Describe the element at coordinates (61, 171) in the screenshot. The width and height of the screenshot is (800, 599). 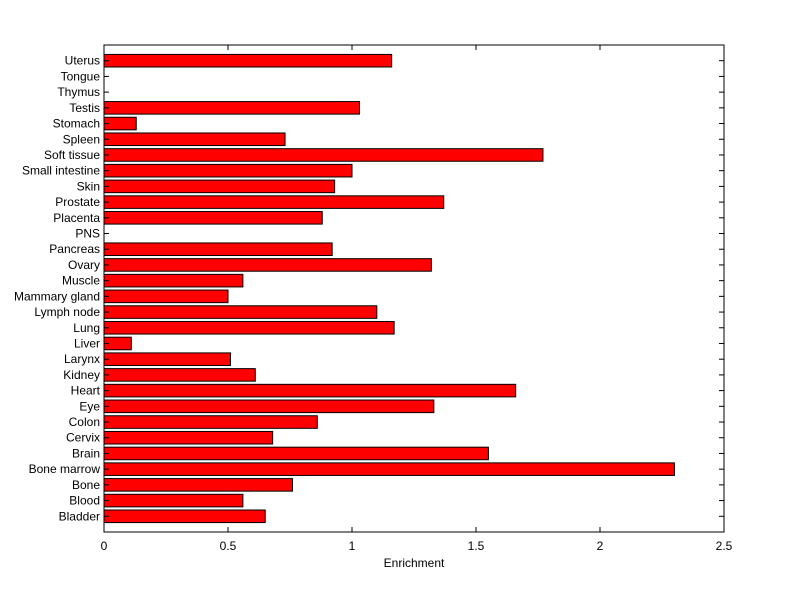
I see `y-tick-label: Small intestine` at that location.